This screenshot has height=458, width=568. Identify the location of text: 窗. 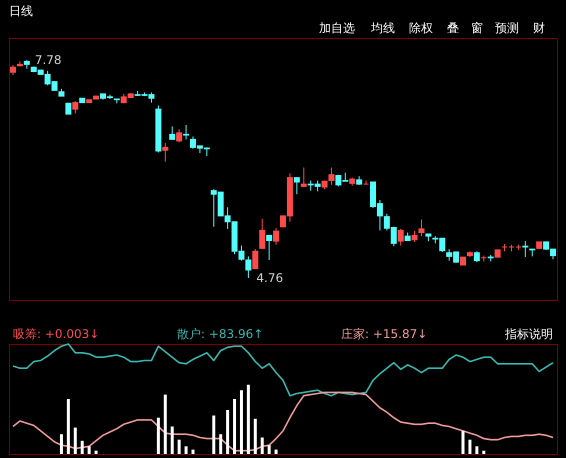
(477, 28).